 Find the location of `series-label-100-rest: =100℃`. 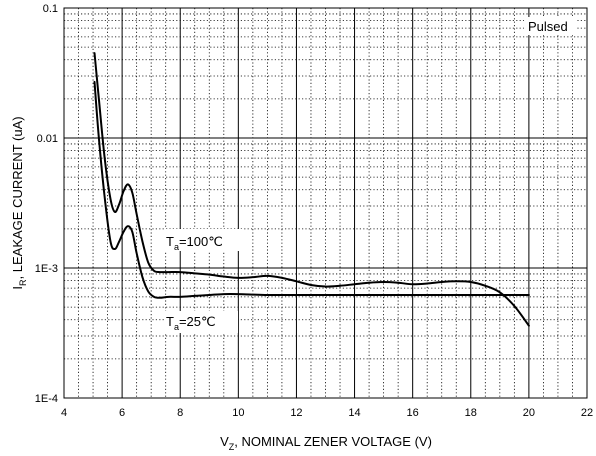

series-label-100-rest: =100℃ is located at coordinates (201, 241).